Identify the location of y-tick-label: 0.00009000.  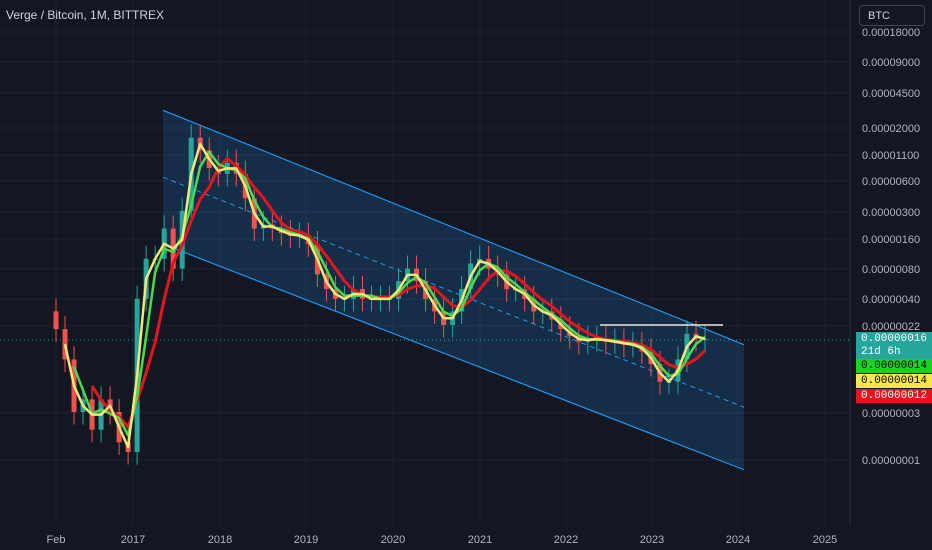
(891, 63).